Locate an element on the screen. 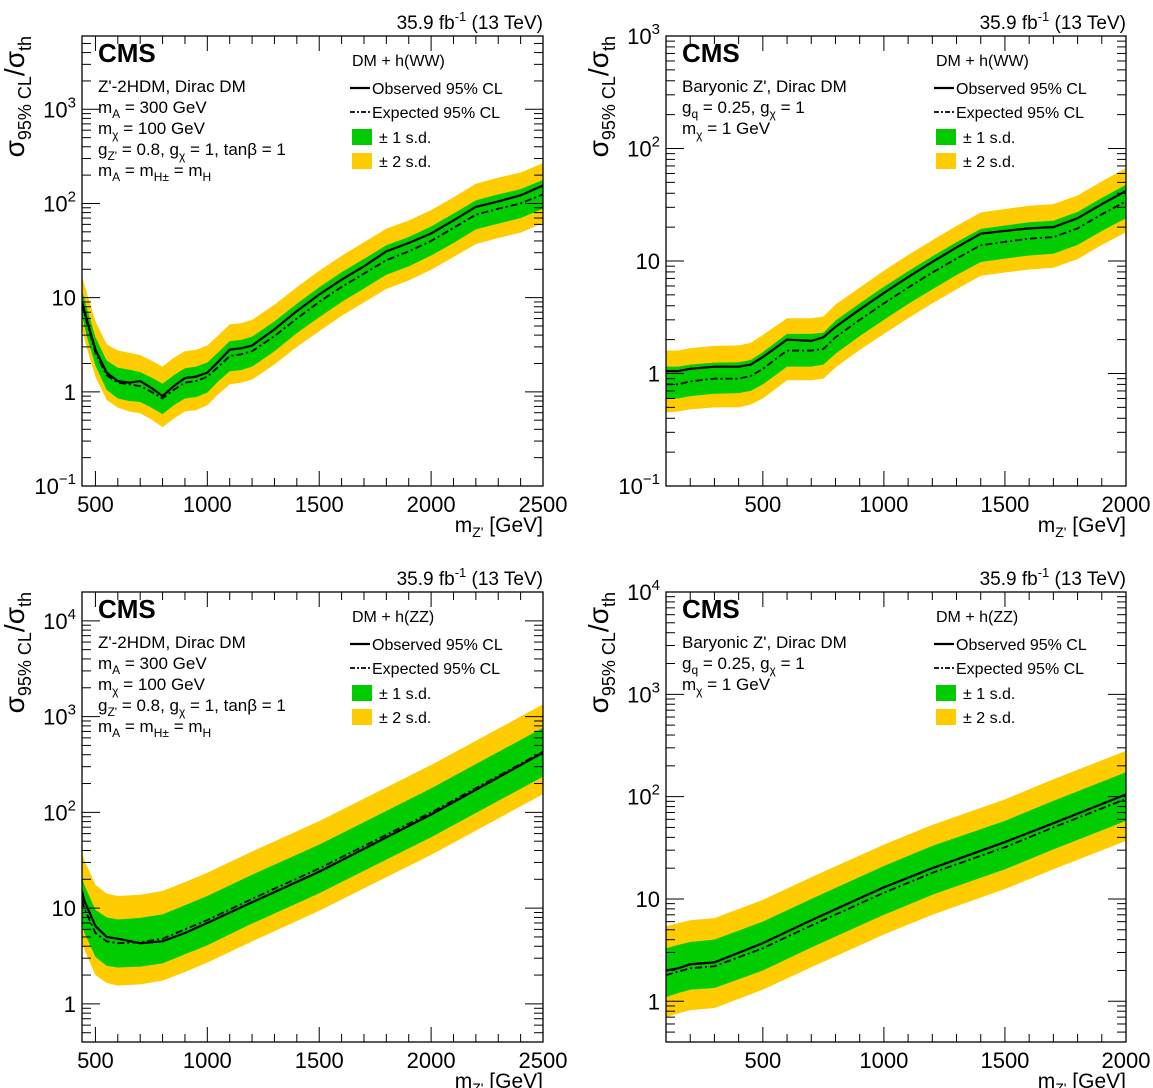 Image resolution: width=1153 pixels, height=1088 pixels. legend-title: DM + h(ZZ) is located at coordinates (393, 617).